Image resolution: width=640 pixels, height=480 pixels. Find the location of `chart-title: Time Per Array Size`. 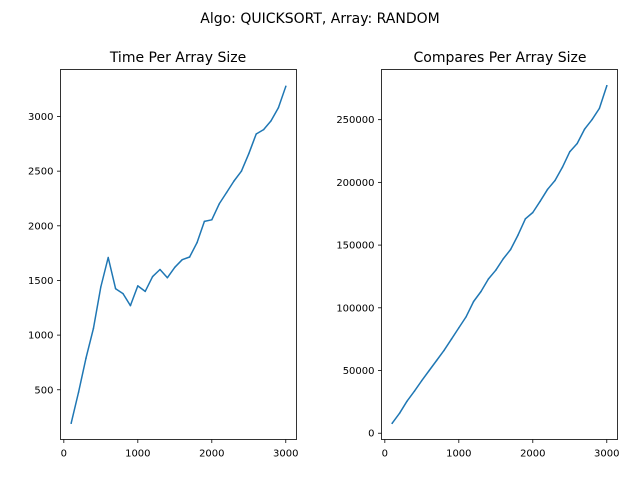

chart-title: Time Per Array Size is located at coordinates (177, 58).